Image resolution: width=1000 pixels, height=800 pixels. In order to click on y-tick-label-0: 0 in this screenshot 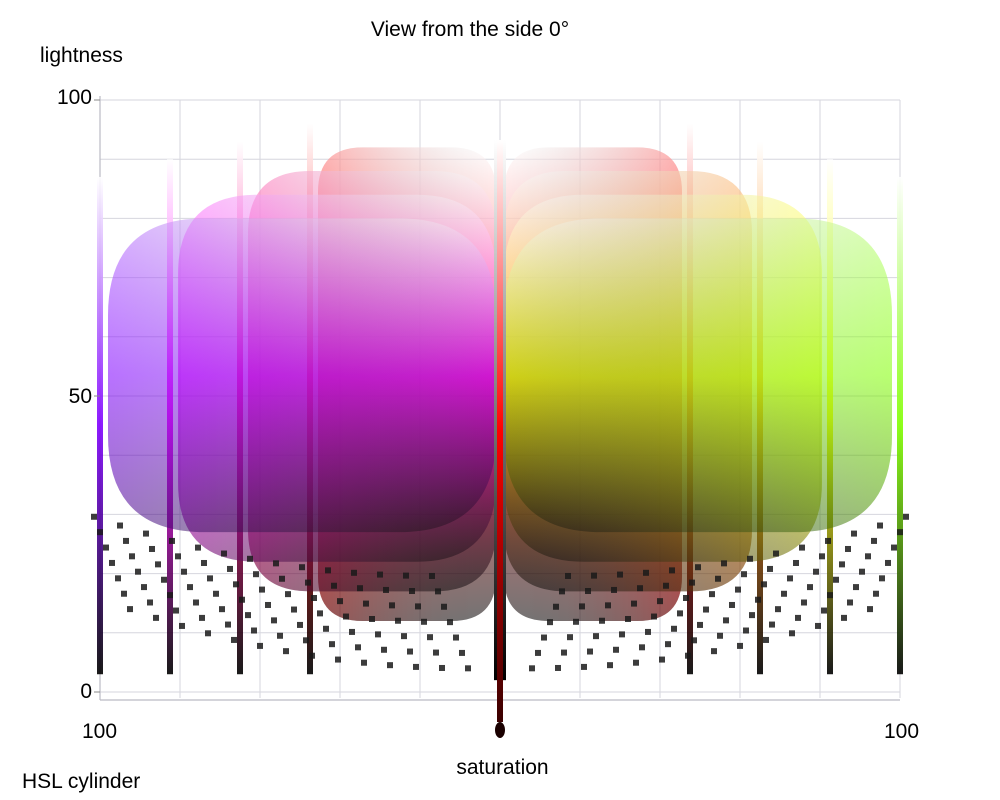, I will do `click(86, 691)`.